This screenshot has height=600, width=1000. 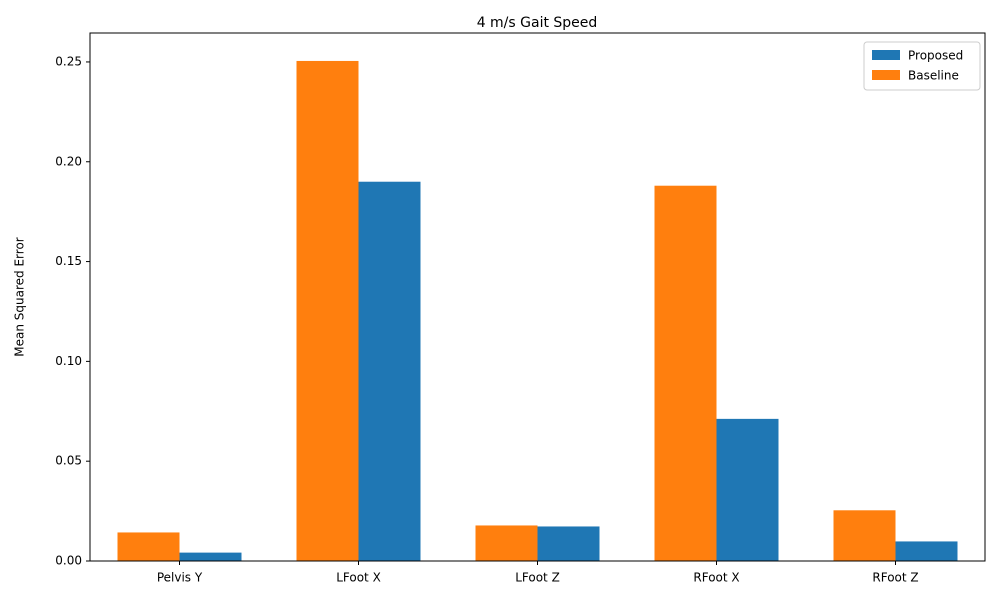 I want to click on x-tick-label: LFoot Z, so click(x=537, y=578).